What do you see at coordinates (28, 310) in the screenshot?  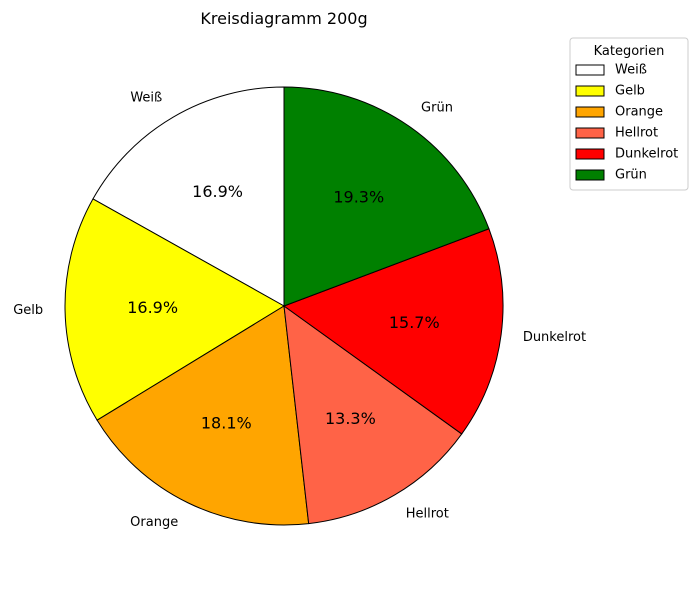 I see `slice-label-gelb: Gelb` at bounding box center [28, 310].